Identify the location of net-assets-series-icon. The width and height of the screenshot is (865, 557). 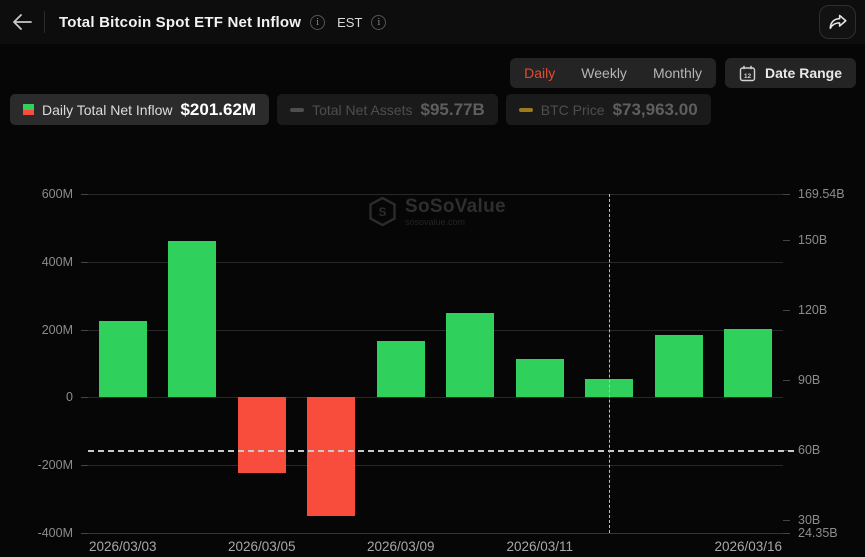
(297, 109).